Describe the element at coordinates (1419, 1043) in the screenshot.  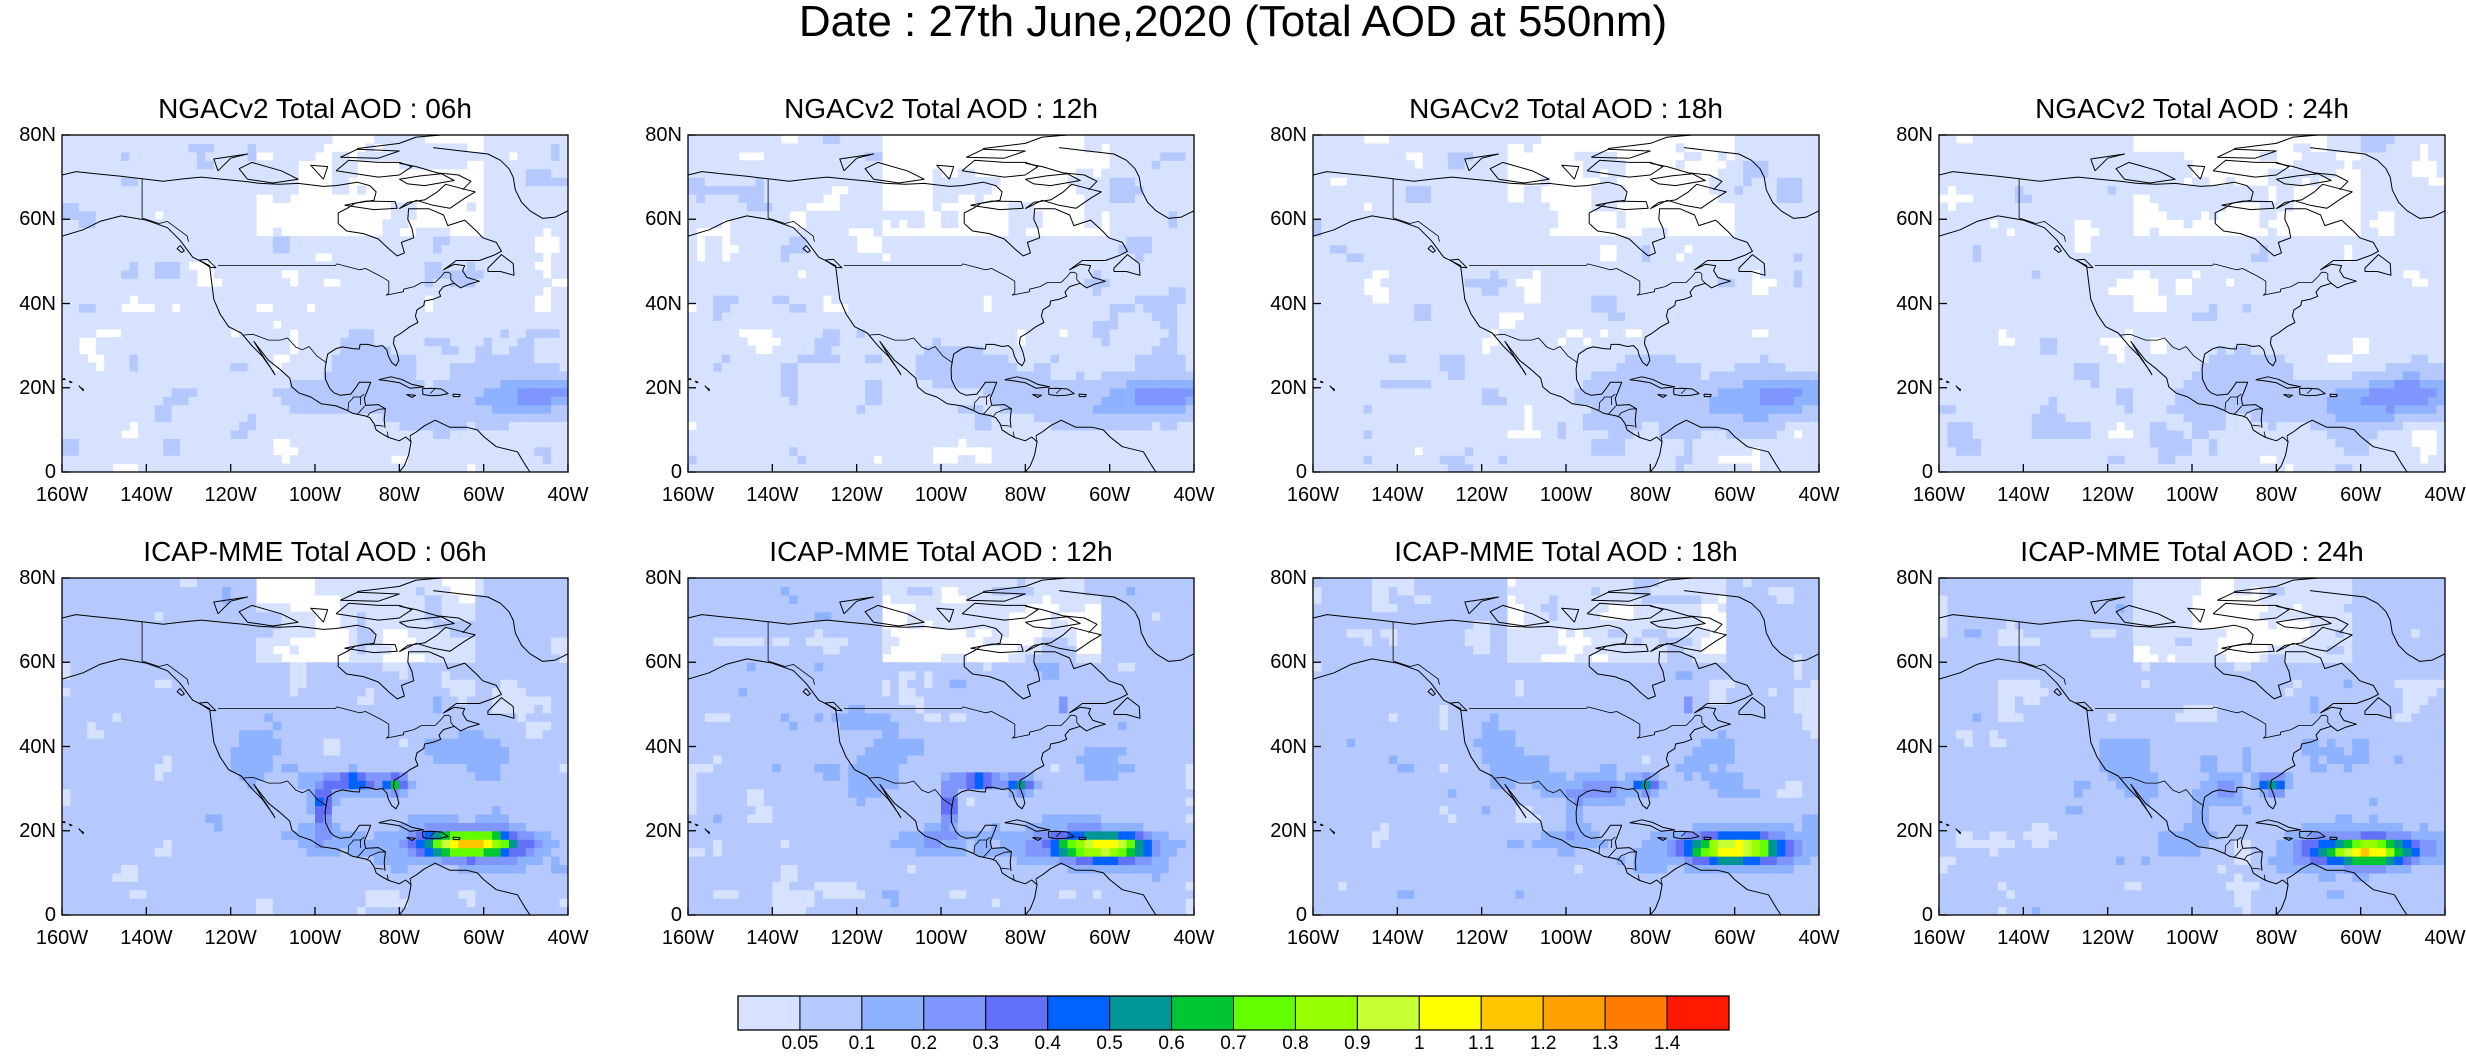
I see `colorbar-tick-label: 1` at that location.